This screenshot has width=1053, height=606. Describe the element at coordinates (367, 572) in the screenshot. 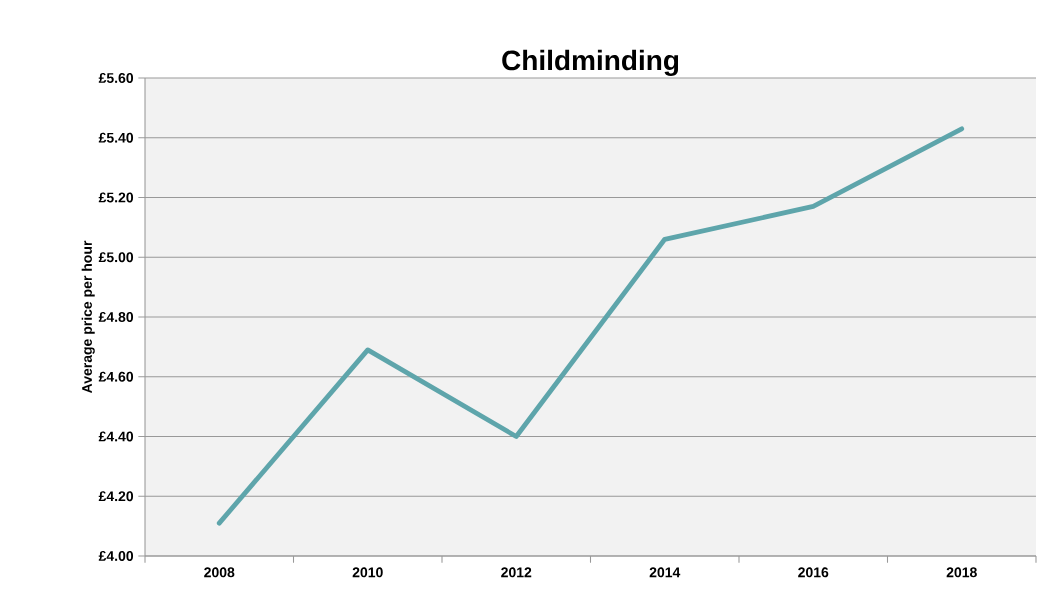

I see `x-tick-label: 2010` at that location.